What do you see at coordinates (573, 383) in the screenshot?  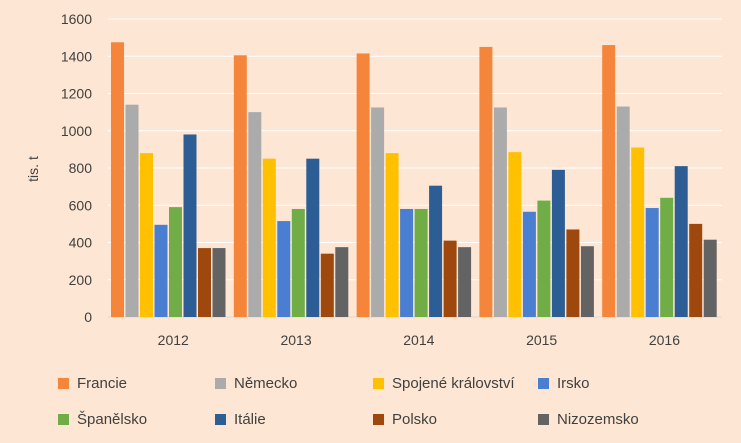 I see `legend-label: Irsko` at bounding box center [573, 383].